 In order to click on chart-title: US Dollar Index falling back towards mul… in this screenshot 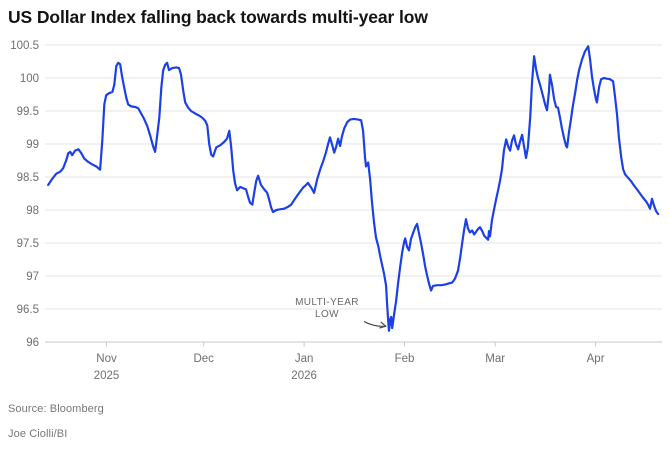, I will do `click(218, 17)`.